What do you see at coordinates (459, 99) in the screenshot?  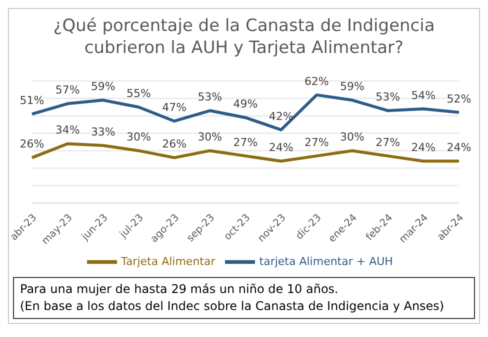 I see `data-label: 52%` at bounding box center [459, 99].